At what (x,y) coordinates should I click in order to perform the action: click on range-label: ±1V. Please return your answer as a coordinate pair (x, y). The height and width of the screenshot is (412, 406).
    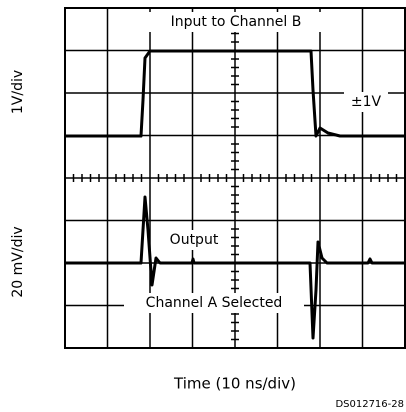
    Looking at the image, I should click on (366, 102).